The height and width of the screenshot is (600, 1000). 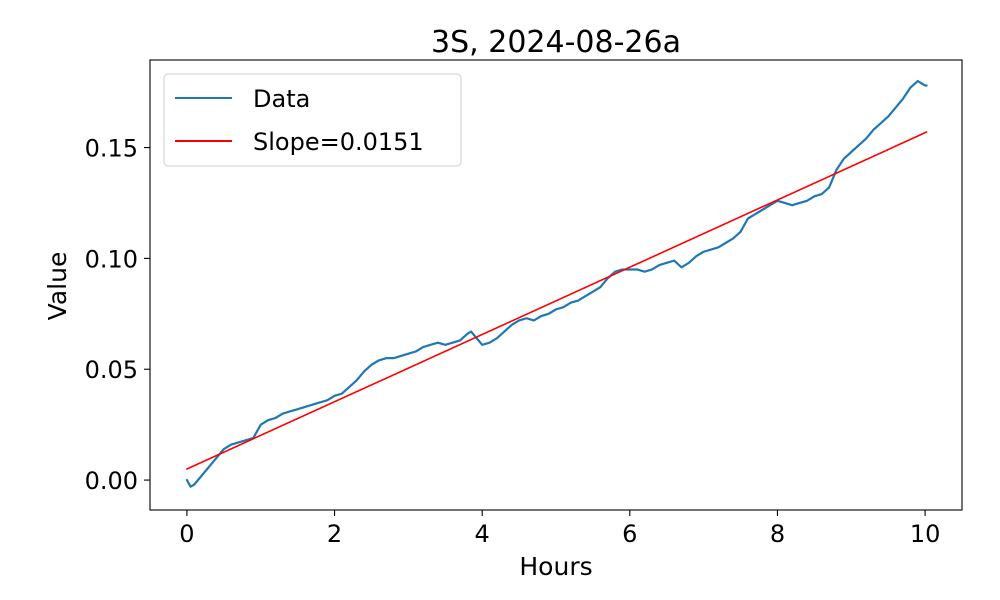 I want to click on legend-label-0: Data, so click(x=281, y=99).